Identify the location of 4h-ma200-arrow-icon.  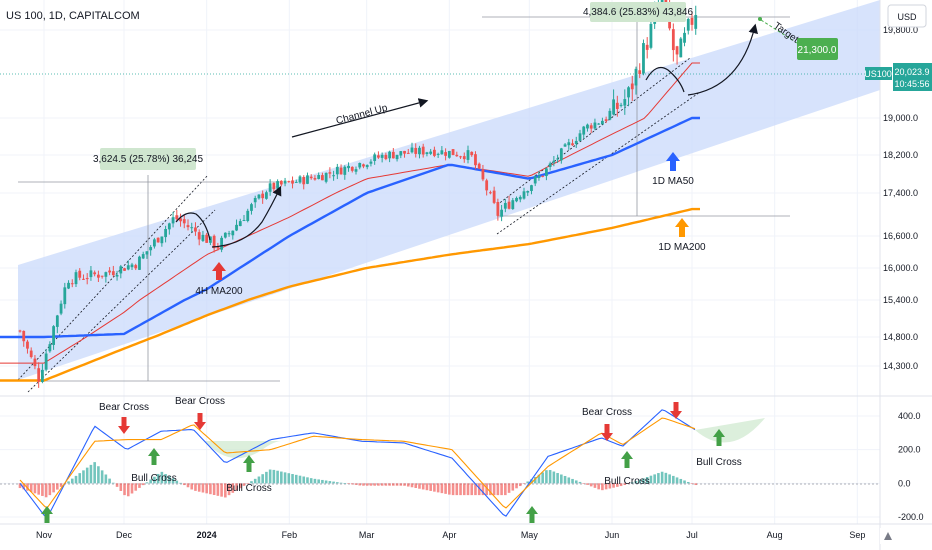
(219, 271).